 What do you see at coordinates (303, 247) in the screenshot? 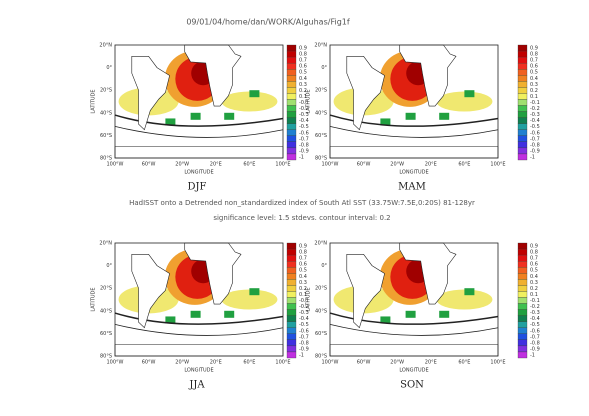
I see `colorbar-label: 0.9` at bounding box center [303, 247].